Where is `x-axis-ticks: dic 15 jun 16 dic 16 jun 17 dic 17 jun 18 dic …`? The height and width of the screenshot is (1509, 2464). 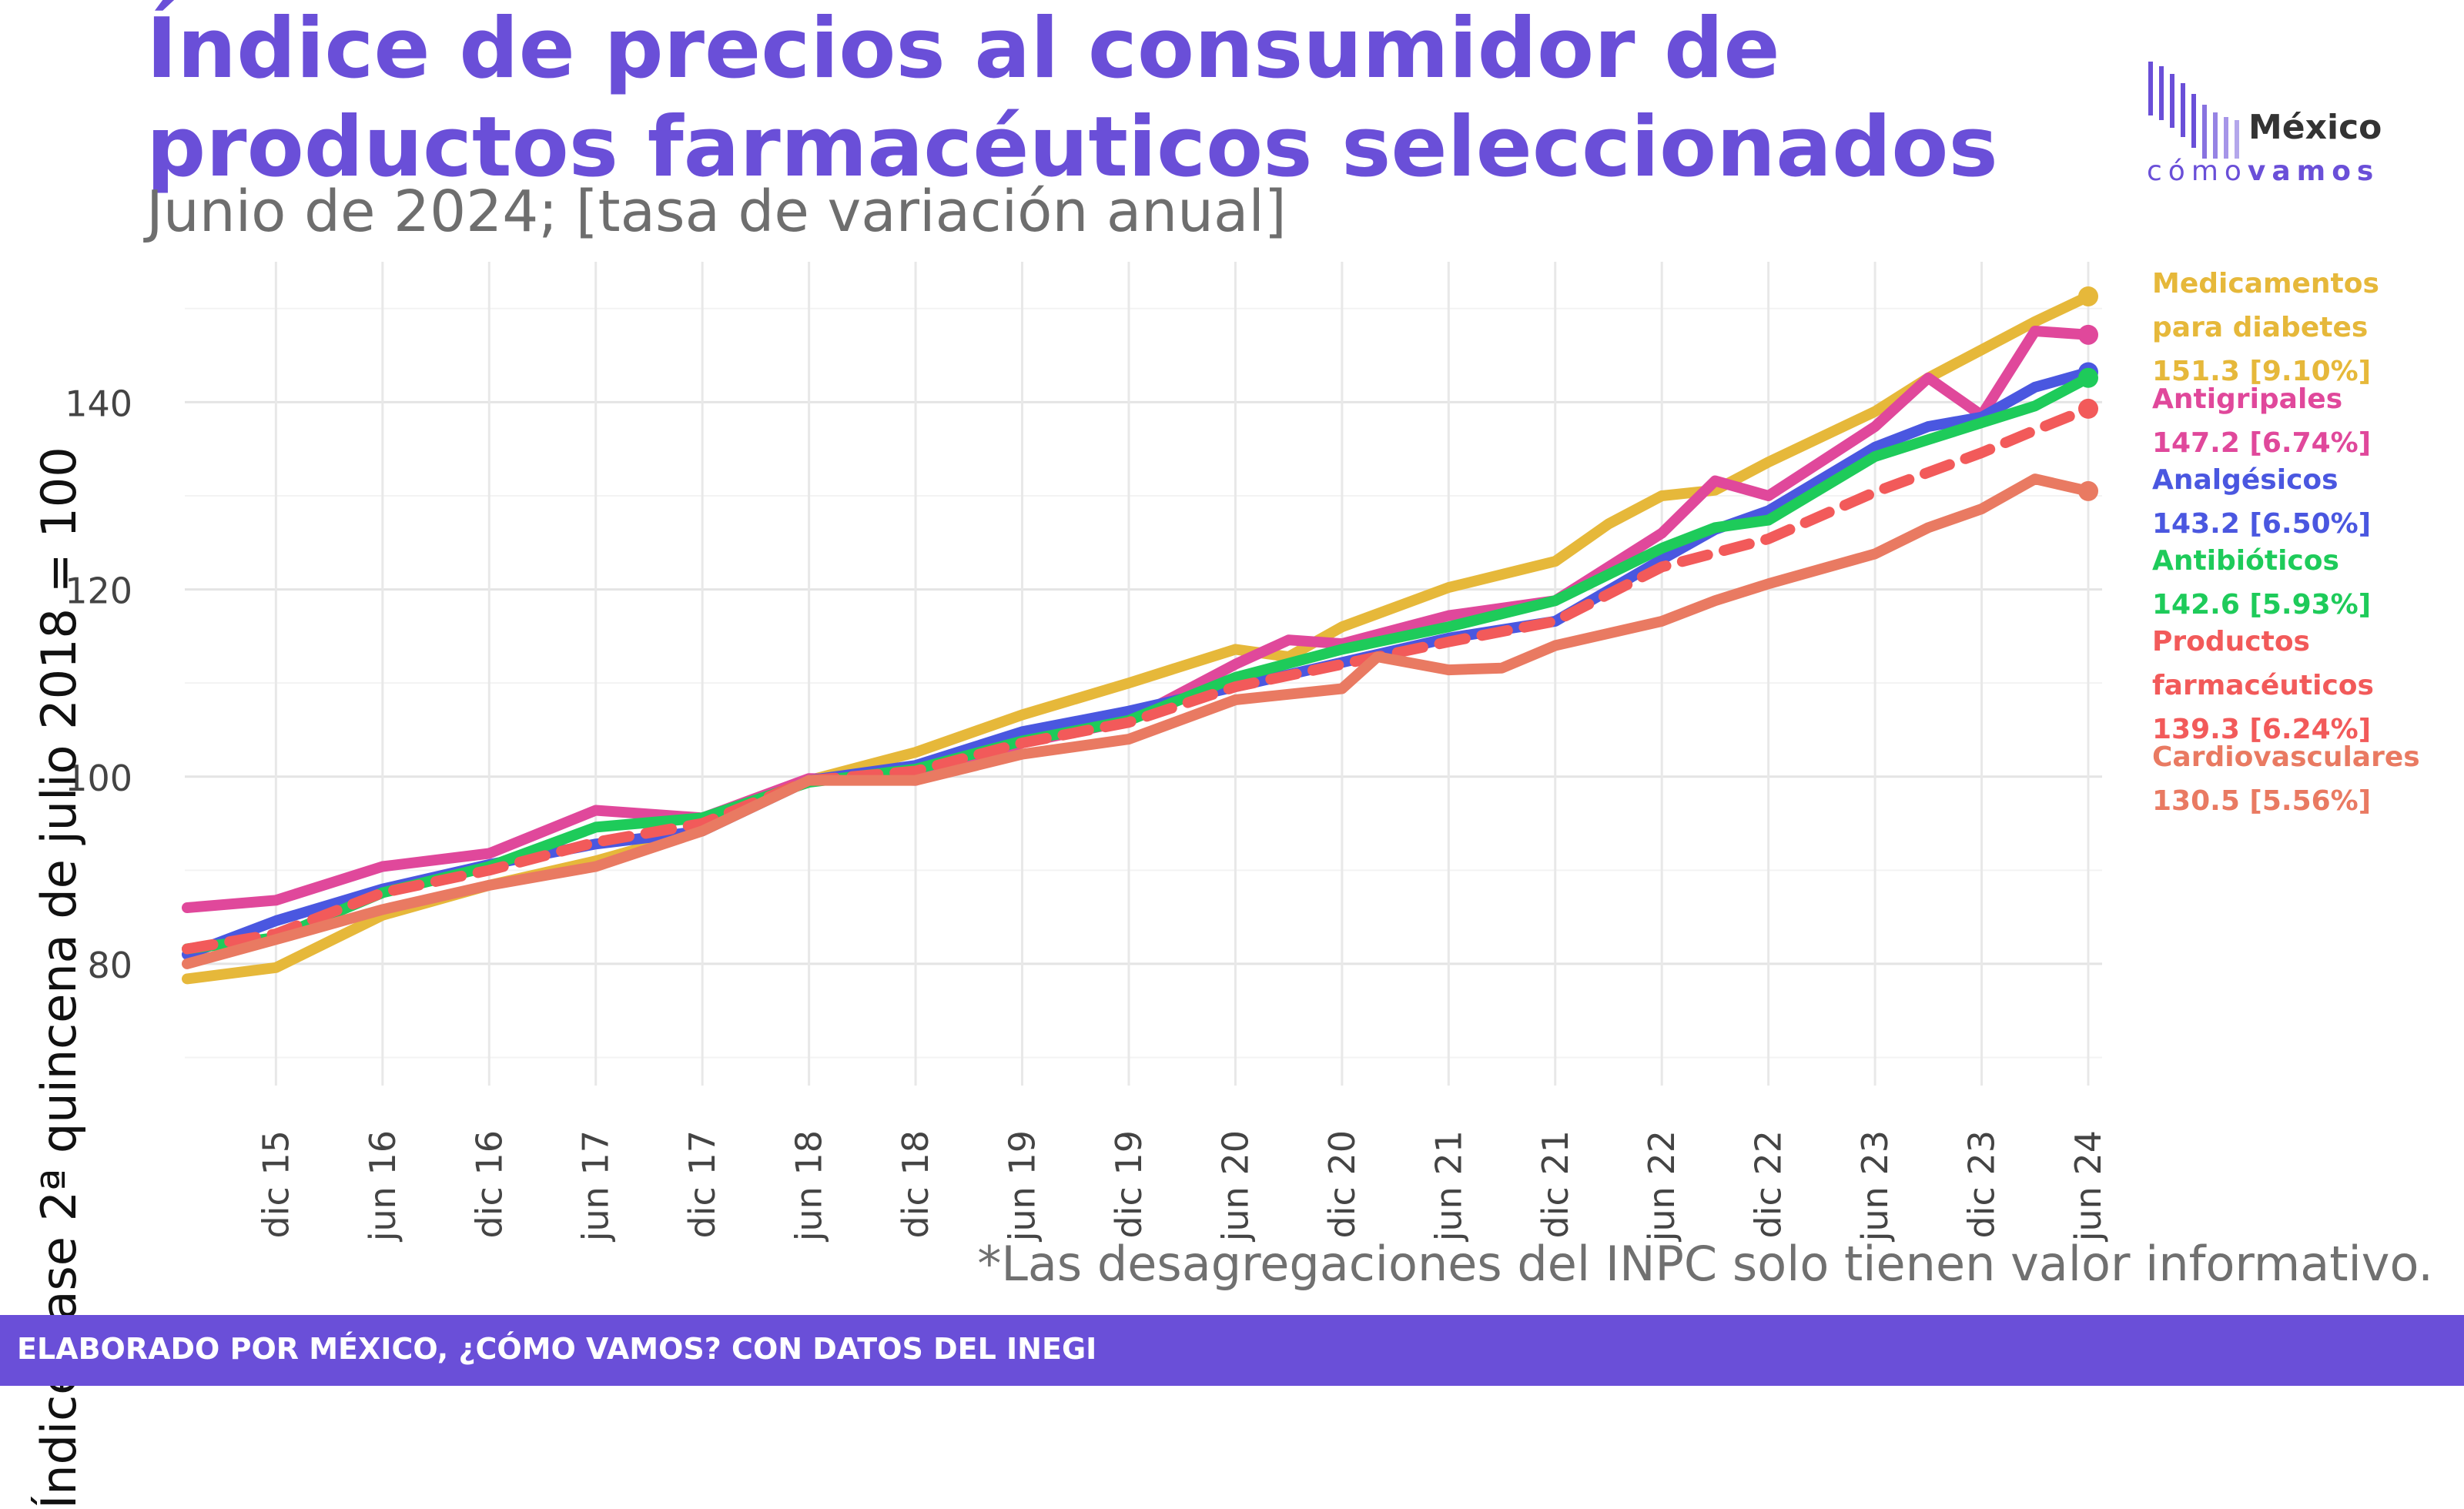 x-axis-ticks: dic 15 jun 16 dic 16 jun 17 dic 17 jun 18 dic … is located at coordinates (1182, 1186).